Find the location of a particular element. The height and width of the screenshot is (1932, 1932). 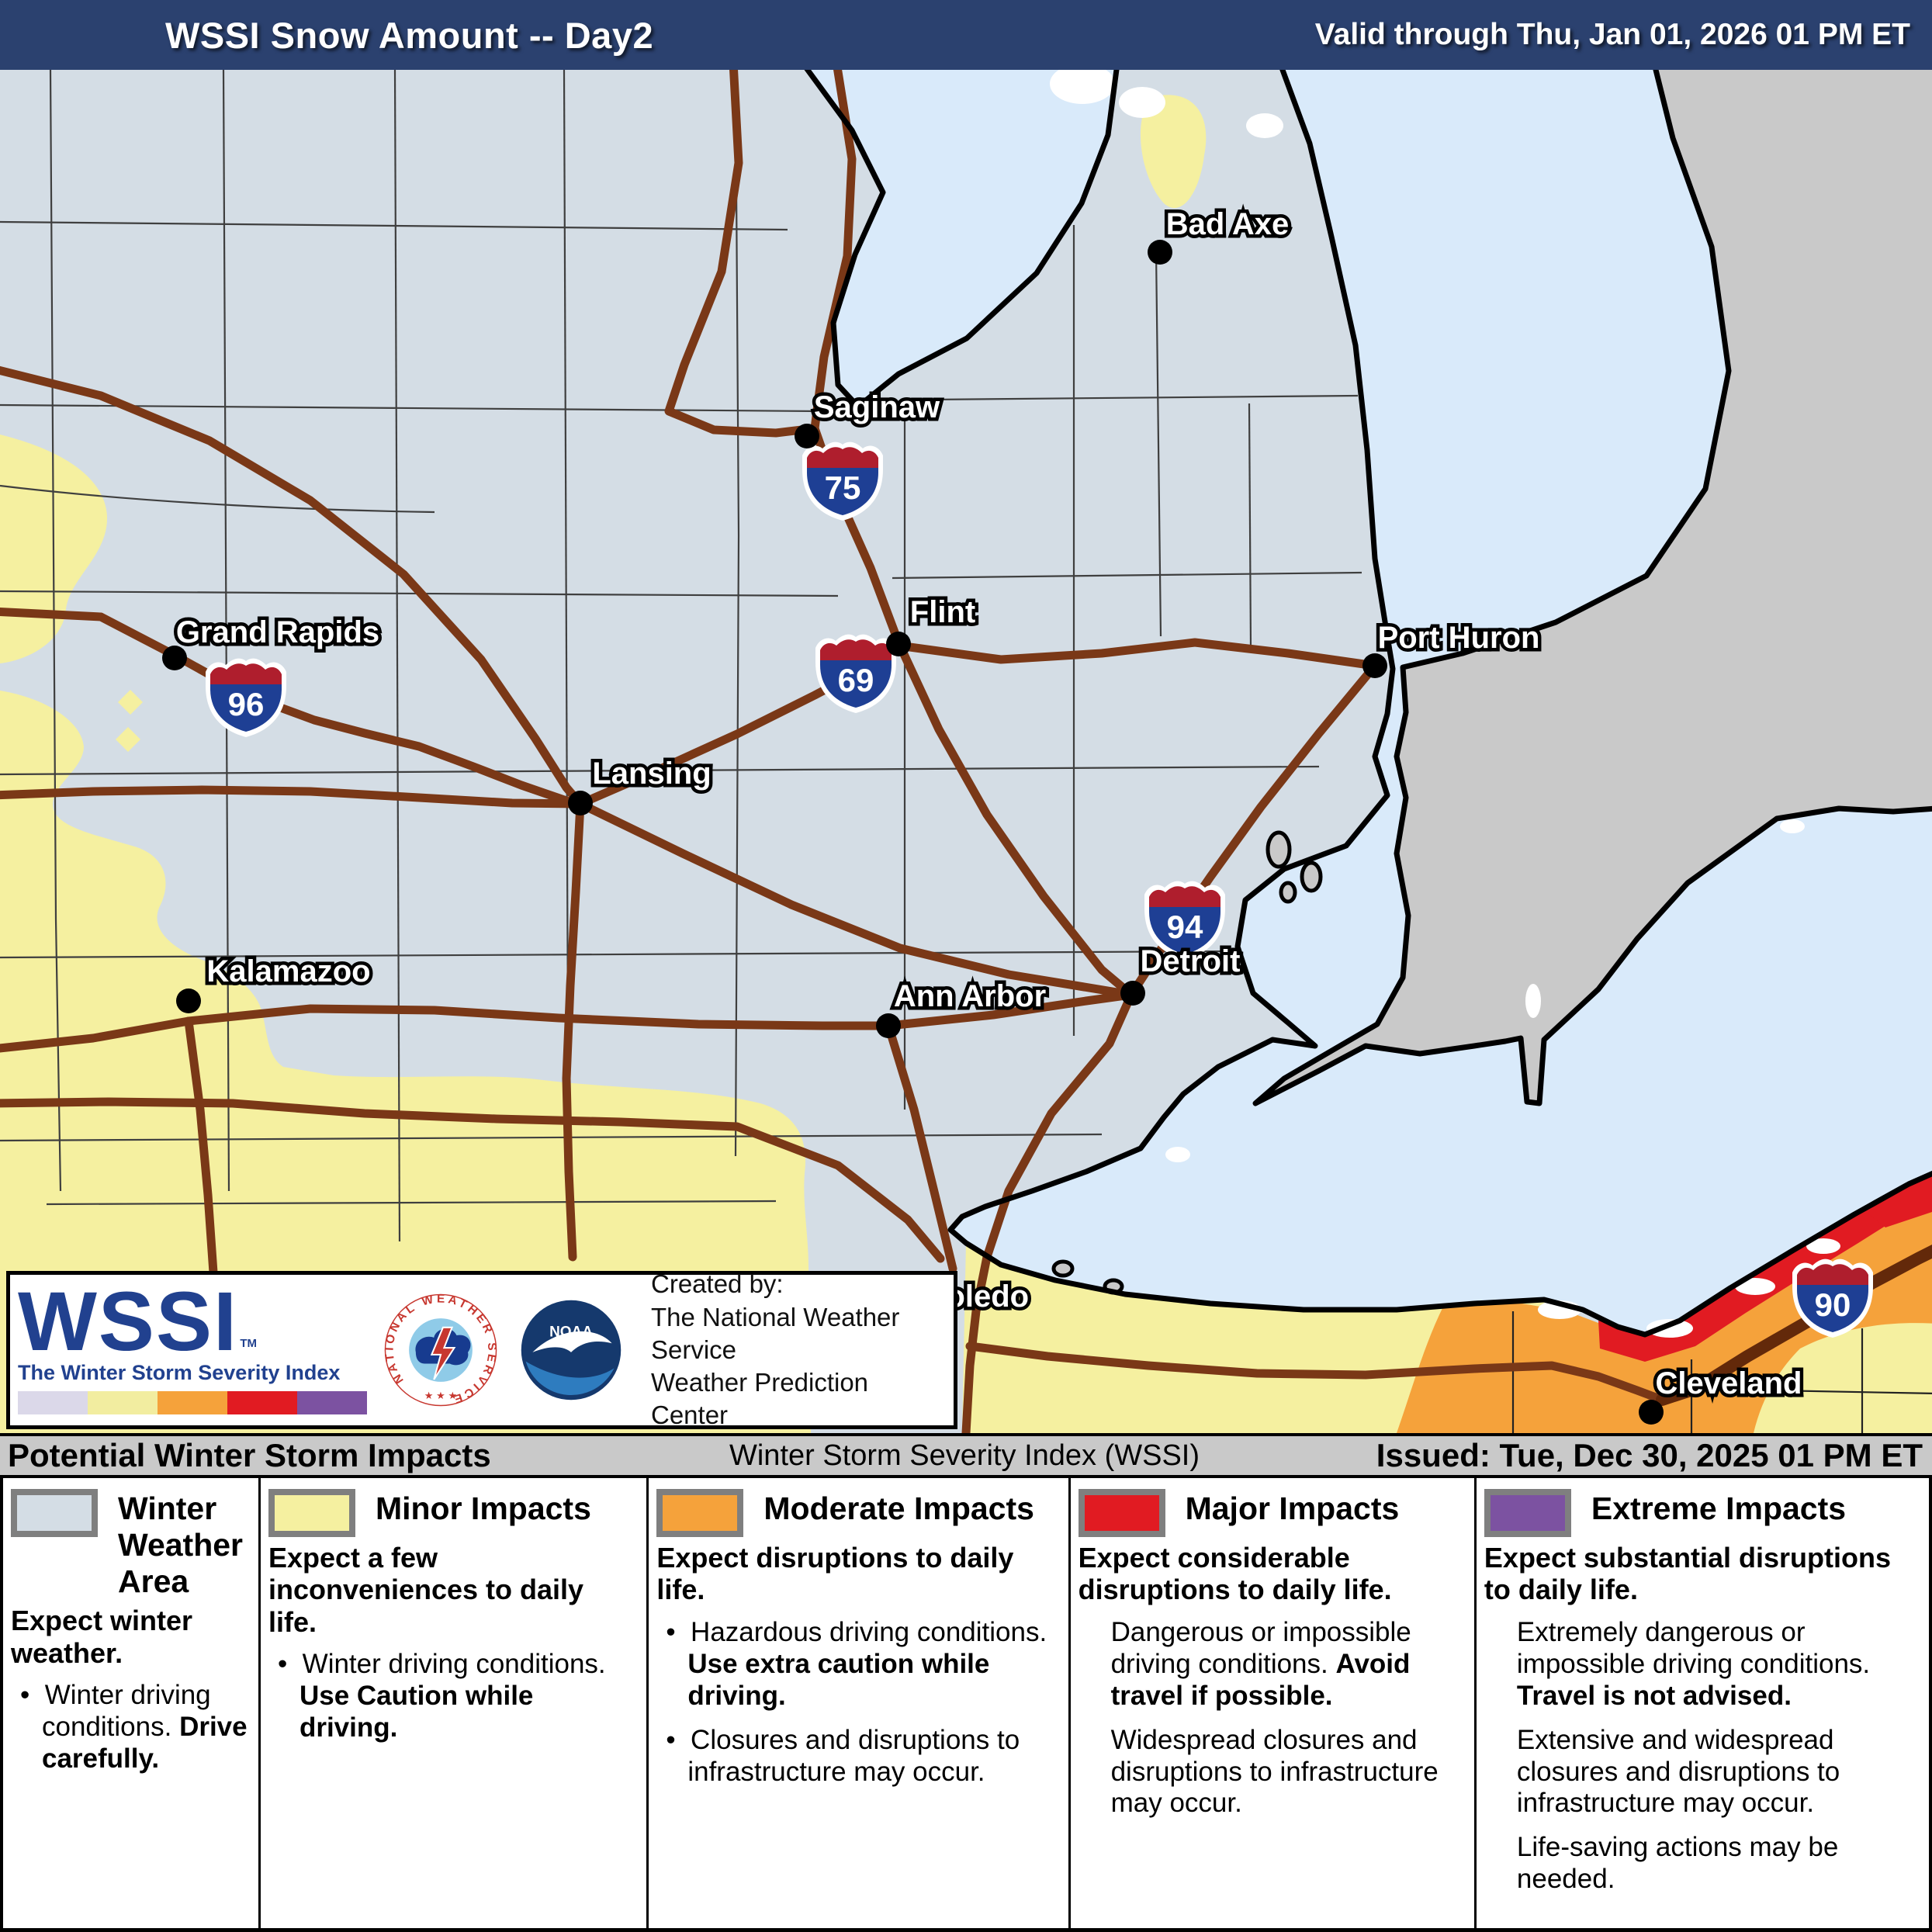

city-label: Bad Axe is located at coordinates (1228, 224).